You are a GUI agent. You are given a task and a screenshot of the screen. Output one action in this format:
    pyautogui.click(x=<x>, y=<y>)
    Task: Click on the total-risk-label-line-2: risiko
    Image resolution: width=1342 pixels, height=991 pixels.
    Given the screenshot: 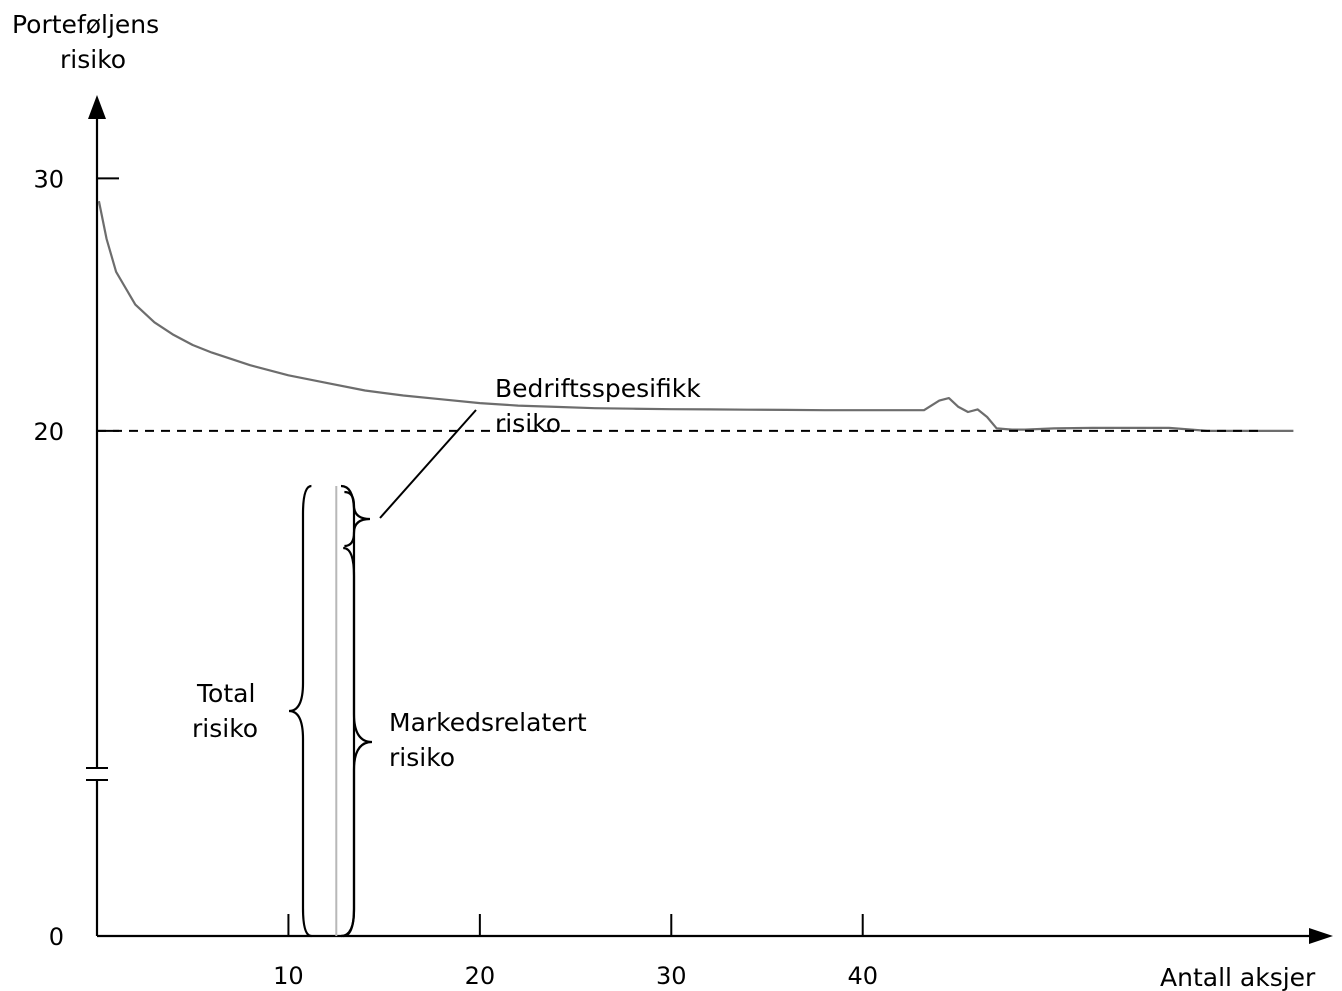 What is the action you would take?
    pyautogui.click(x=225, y=728)
    